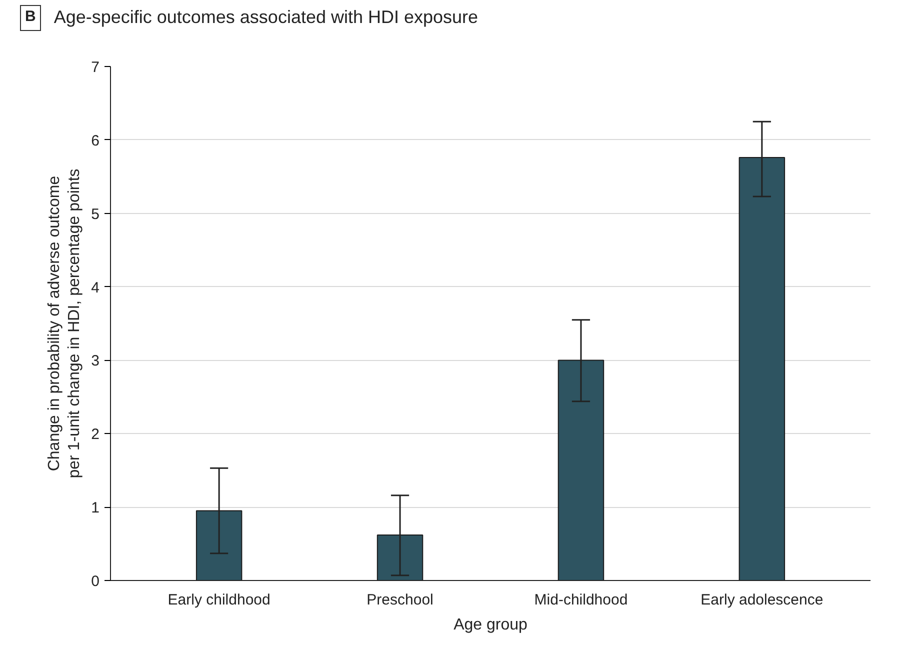 This screenshot has height=669, width=900. Describe the element at coordinates (95, 67) in the screenshot. I see `y-tick-label: 7` at that location.